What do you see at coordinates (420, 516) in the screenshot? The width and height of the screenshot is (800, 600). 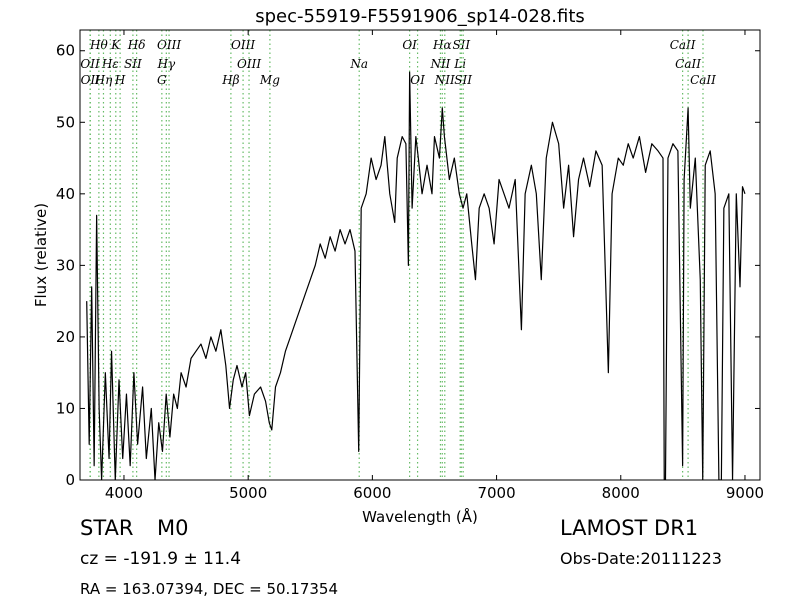 I see `x-axis-label: Wavelength (Å)` at bounding box center [420, 516].